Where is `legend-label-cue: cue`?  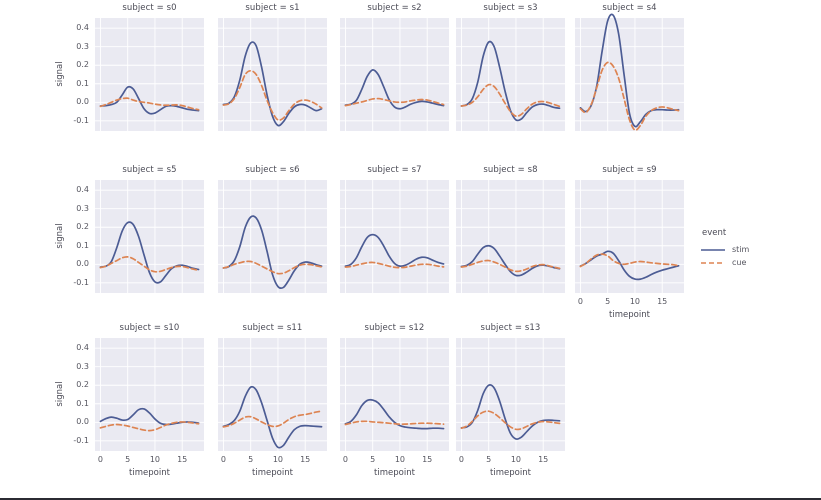
legend-label-cue: cue is located at coordinates (739, 262).